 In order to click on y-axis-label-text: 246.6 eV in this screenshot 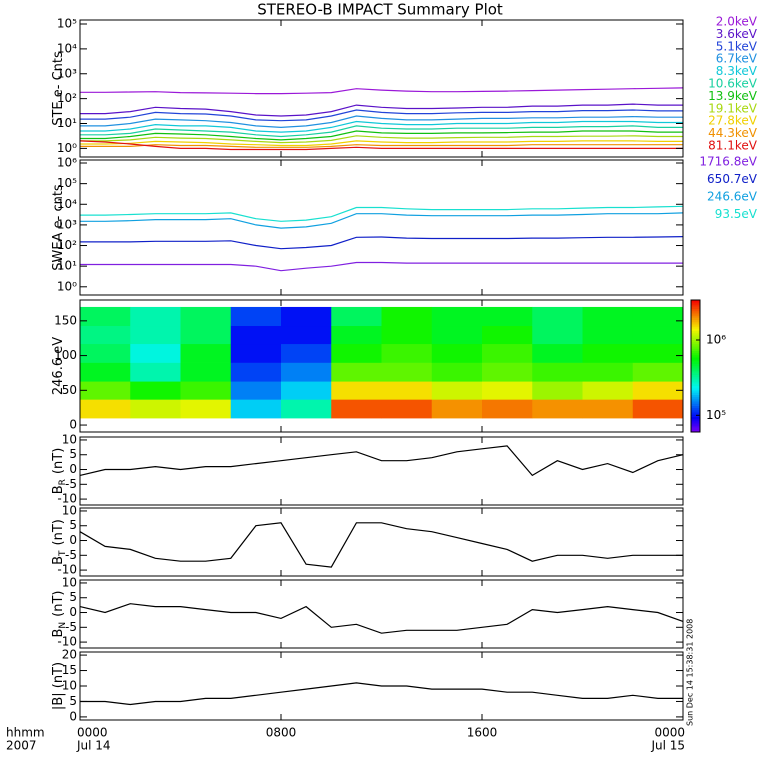, I will do `click(58, 366)`.